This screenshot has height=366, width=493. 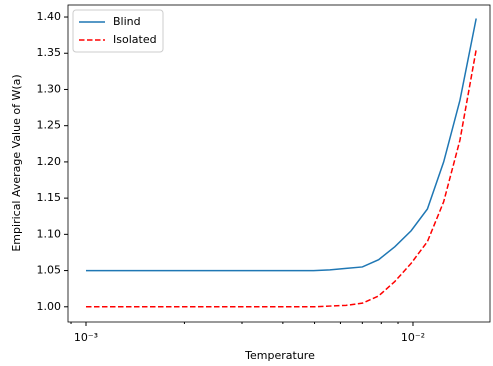 I want to click on x-tick-label: 10⁻², so click(x=413, y=337).